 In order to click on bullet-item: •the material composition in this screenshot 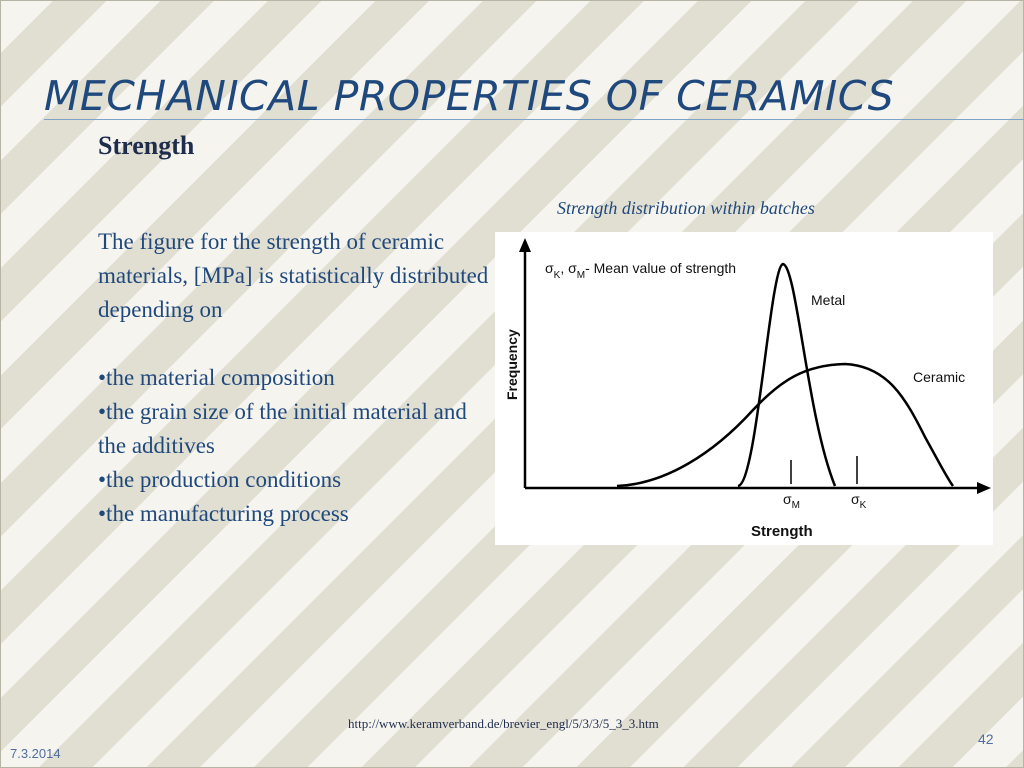, I will do `click(216, 377)`.